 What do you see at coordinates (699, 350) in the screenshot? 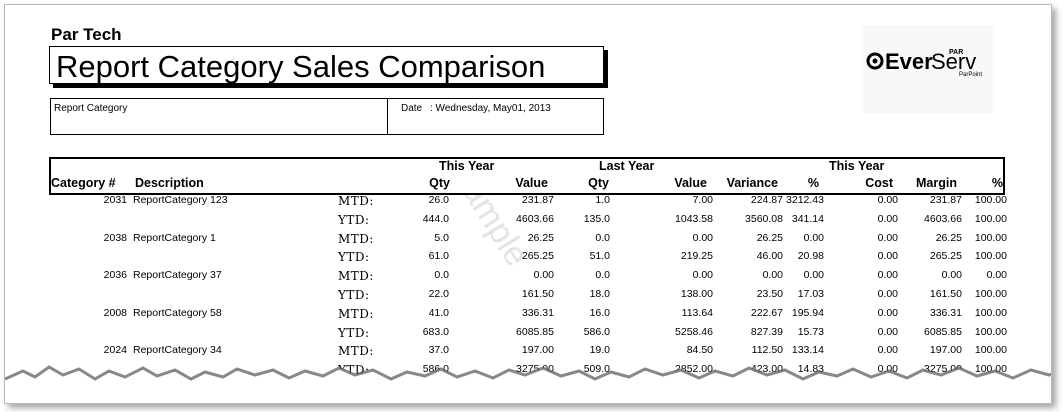
I see `last-year-value-cell: 84.50` at bounding box center [699, 350].